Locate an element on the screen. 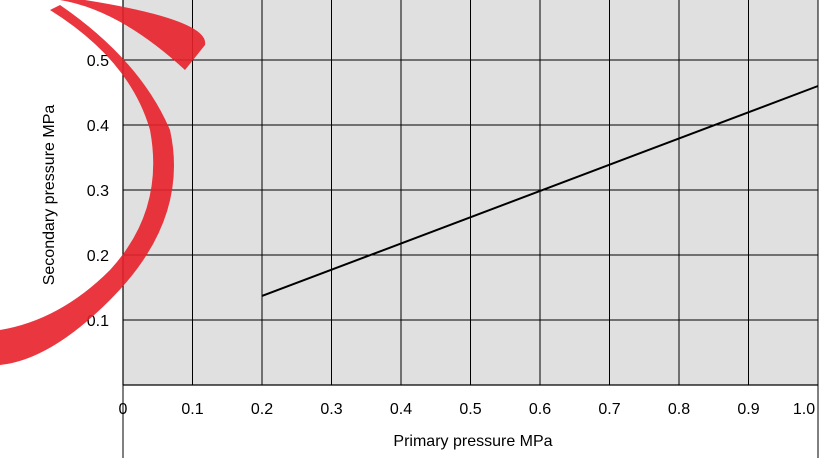  y-tick-label: 0.1 is located at coordinates (98, 321).